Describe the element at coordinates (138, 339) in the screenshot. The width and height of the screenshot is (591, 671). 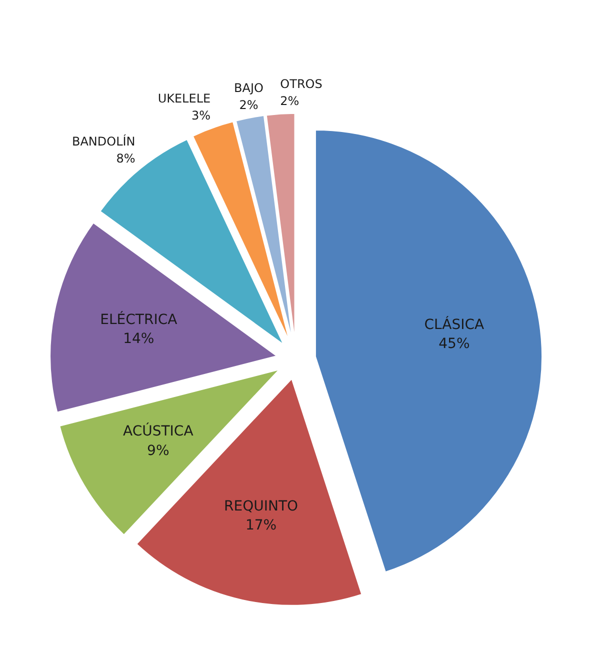
I see `data-label: 14%` at that location.